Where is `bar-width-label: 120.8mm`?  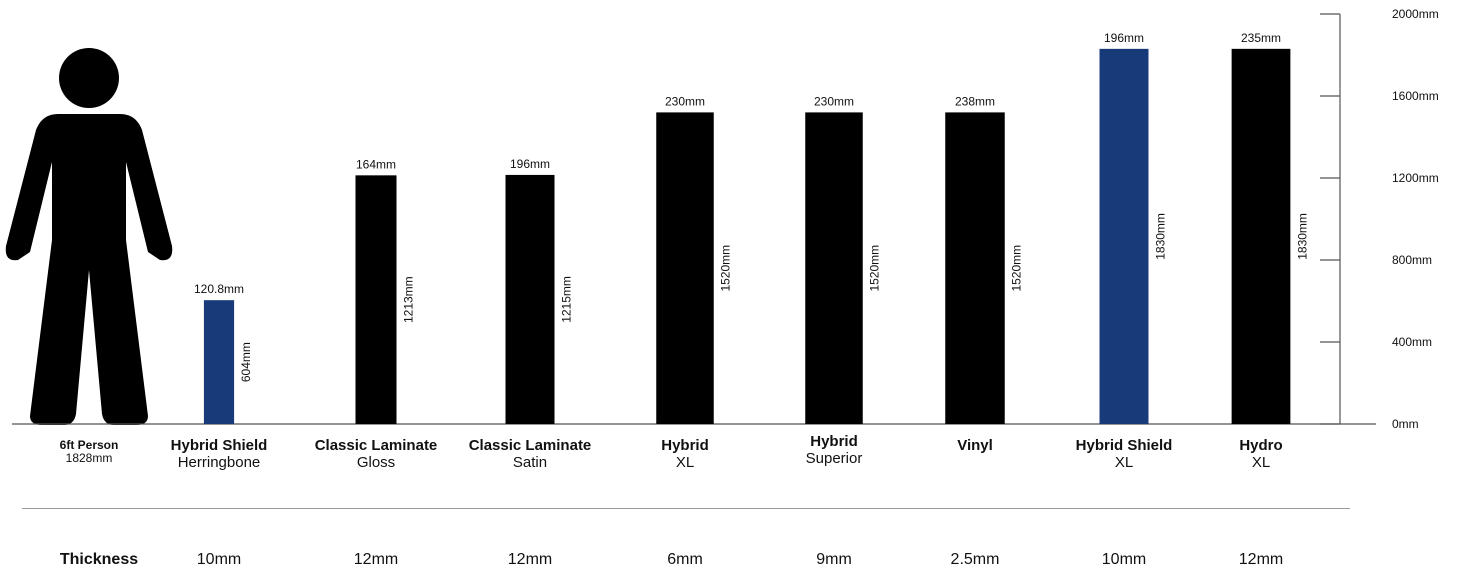 bar-width-label: 120.8mm is located at coordinates (219, 289).